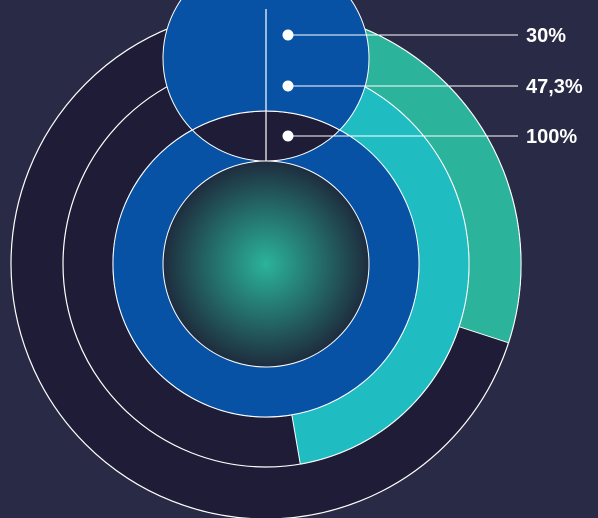 This screenshot has height=518, width=598. I want to click on value-label-1: 30%, so click(546, 36).